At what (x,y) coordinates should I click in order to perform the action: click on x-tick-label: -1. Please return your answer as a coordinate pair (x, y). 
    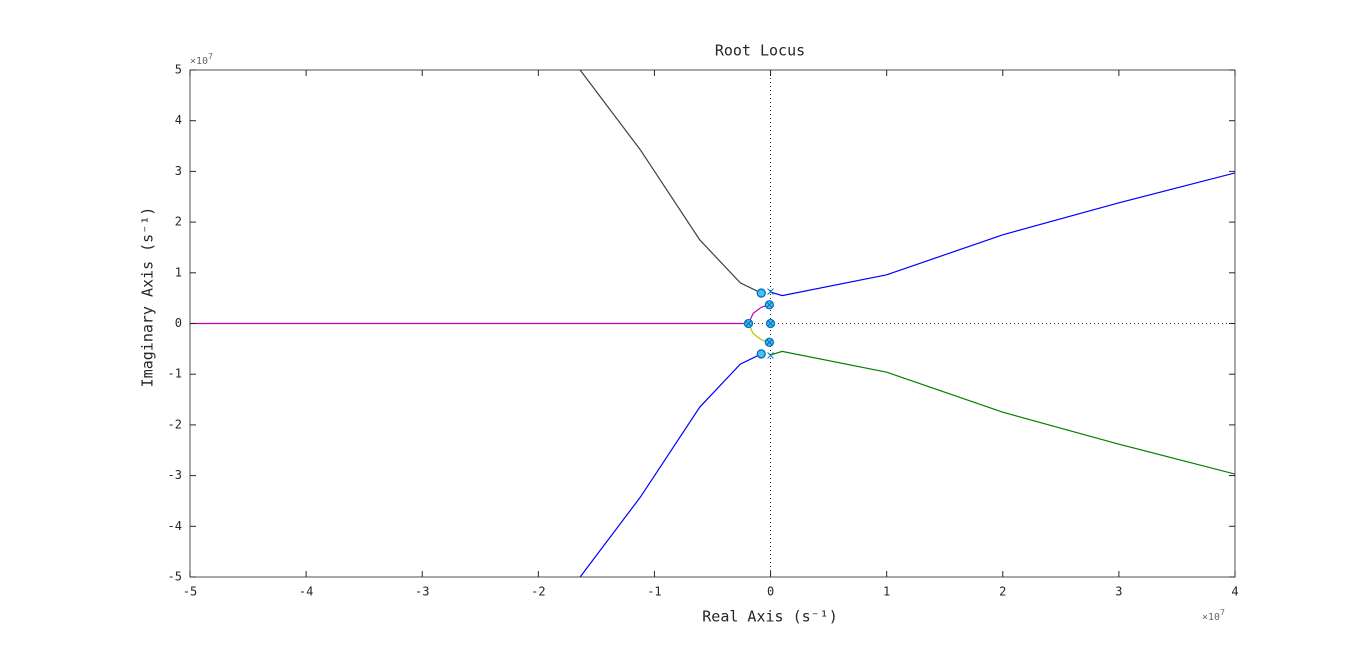
    Looking at the image, I should click on (654, 592).